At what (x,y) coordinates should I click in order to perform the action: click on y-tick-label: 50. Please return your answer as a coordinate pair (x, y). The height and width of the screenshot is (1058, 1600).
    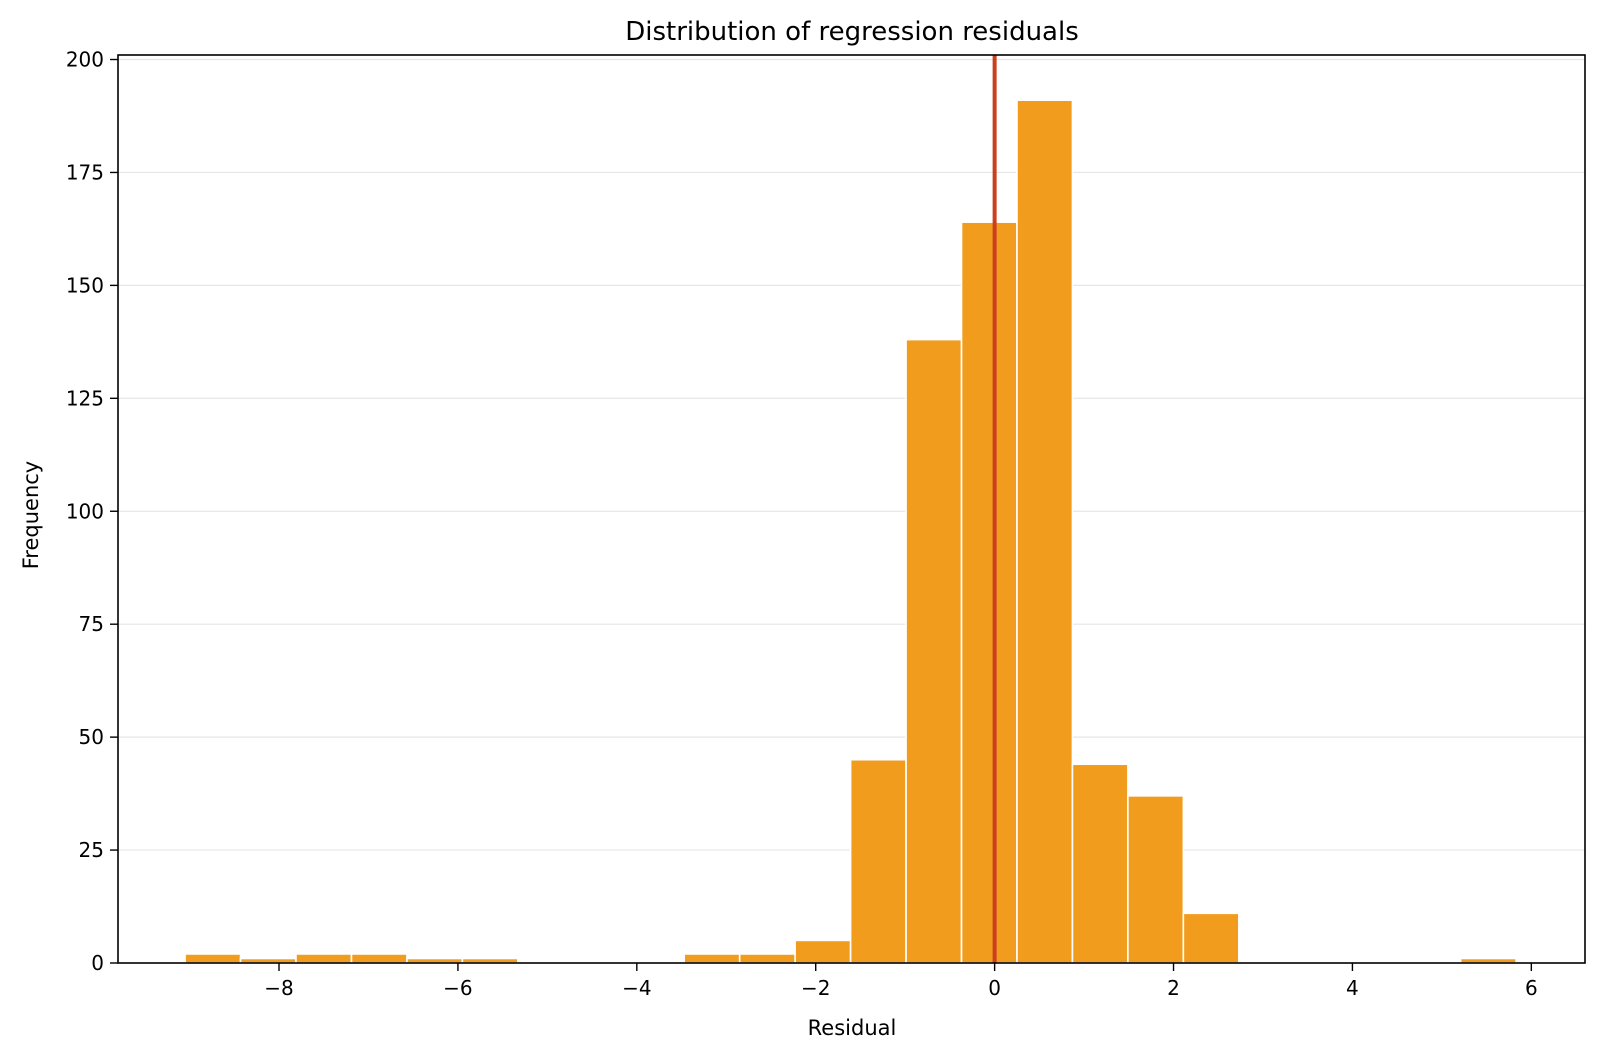
    Looking at the image, I should click on (91, 737).